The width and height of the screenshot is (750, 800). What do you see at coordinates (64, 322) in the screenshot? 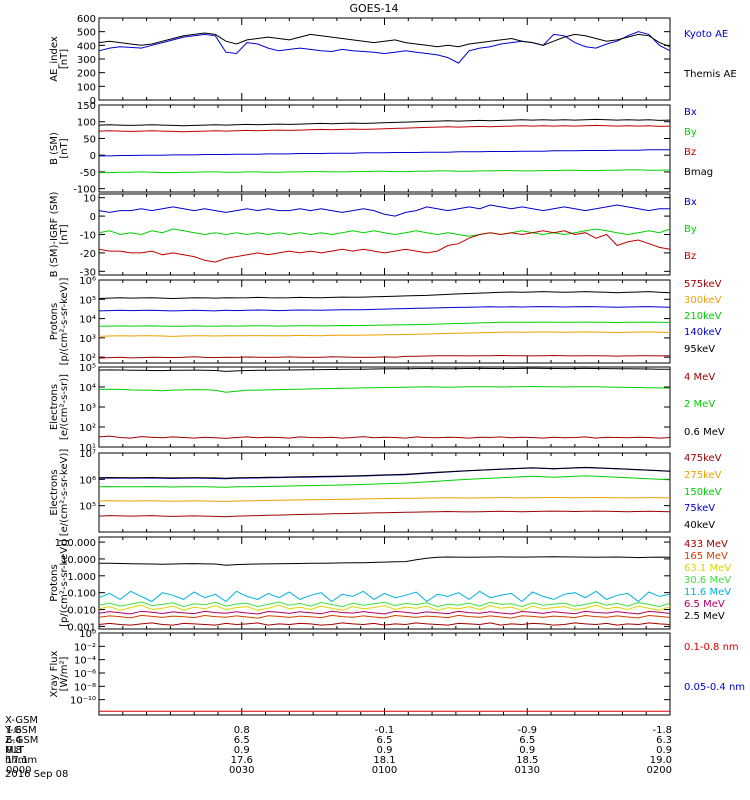
I see `y-axis-label: [p/(cm²-s-sr-keV)]` at bounding box center [64, 322].